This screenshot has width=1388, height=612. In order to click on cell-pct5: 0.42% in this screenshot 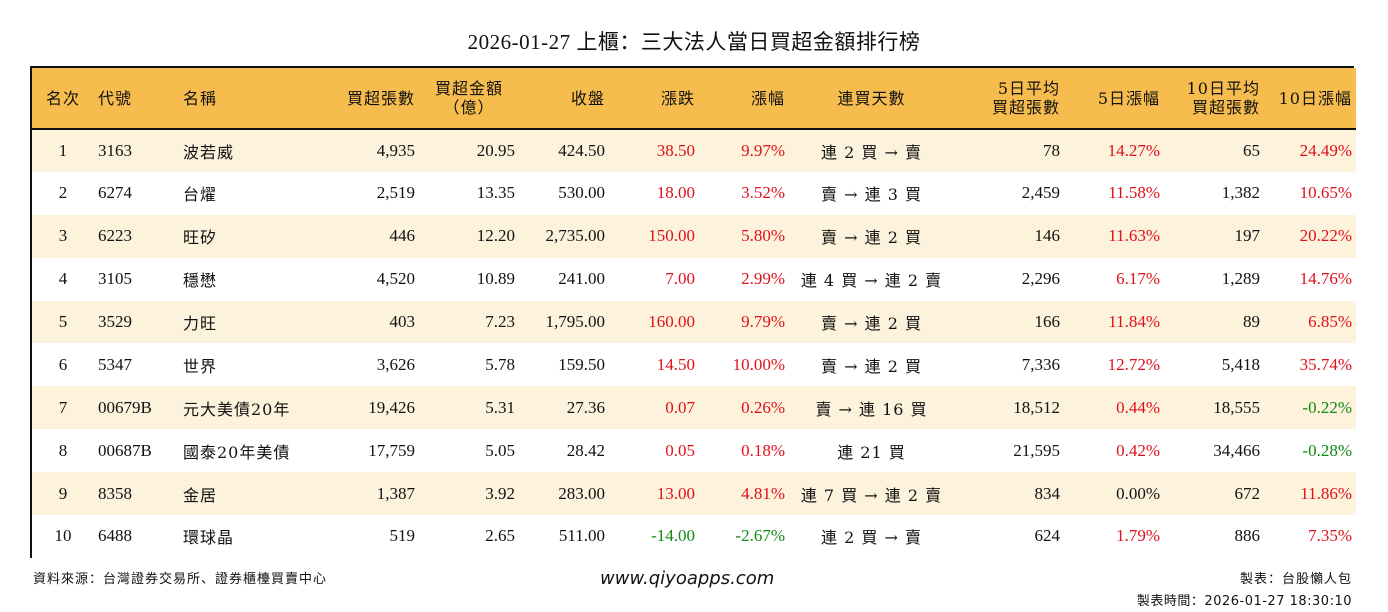, I will do `click(1138, 450)`.